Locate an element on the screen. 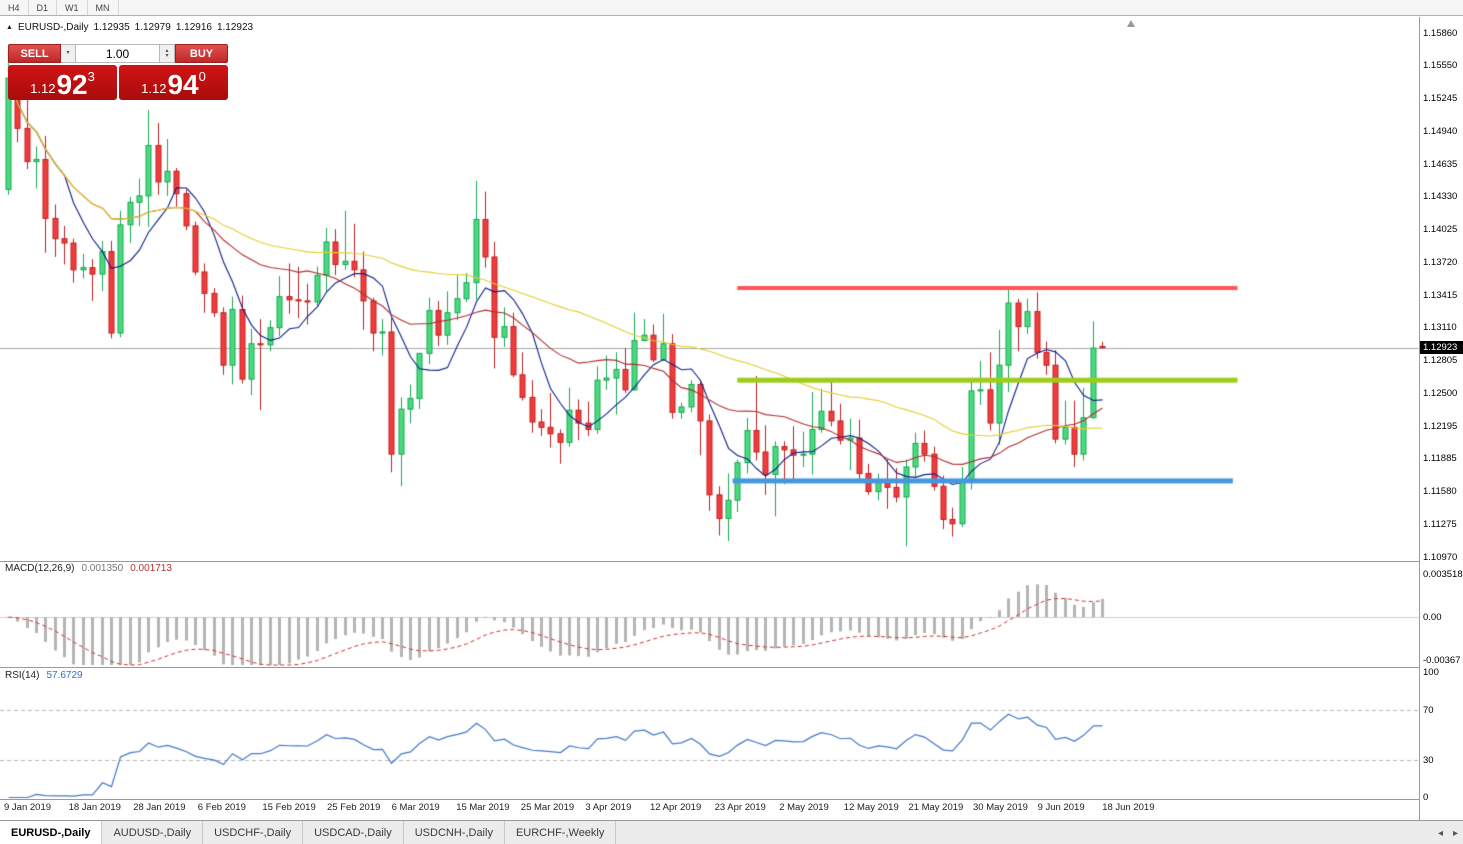 The height and width of the screenshot is (844, 1463). timeframe-button-w1: W1 is located at coordinates (72, 7).